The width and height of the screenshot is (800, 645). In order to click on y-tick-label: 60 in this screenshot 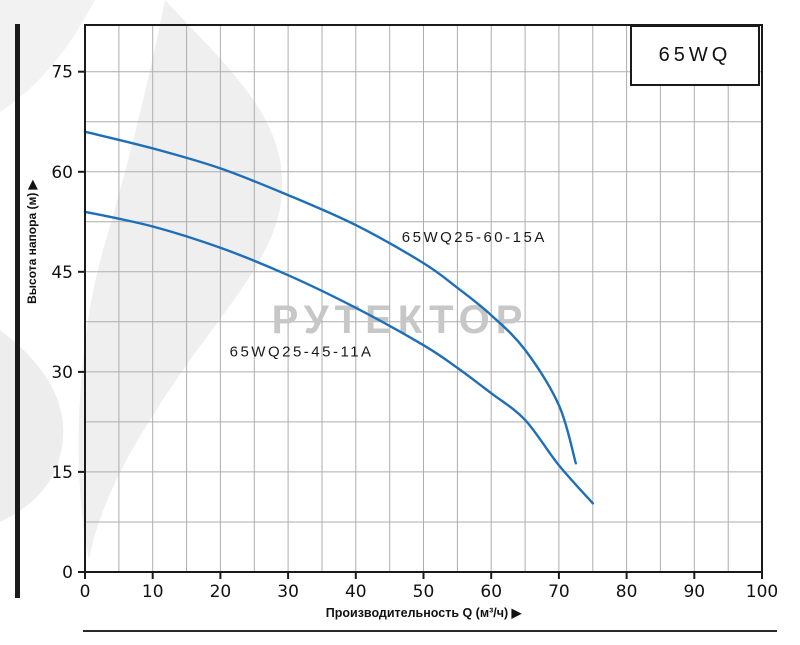, I will do `click(62, 173)`.